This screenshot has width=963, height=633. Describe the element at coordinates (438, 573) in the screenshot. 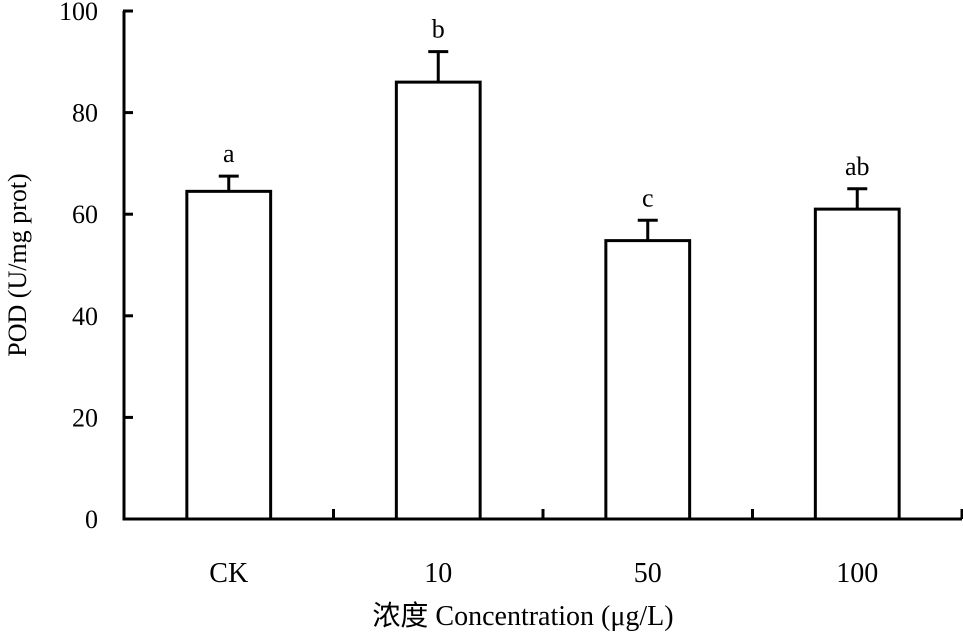

I see `x-tick-label: 10` at that location.